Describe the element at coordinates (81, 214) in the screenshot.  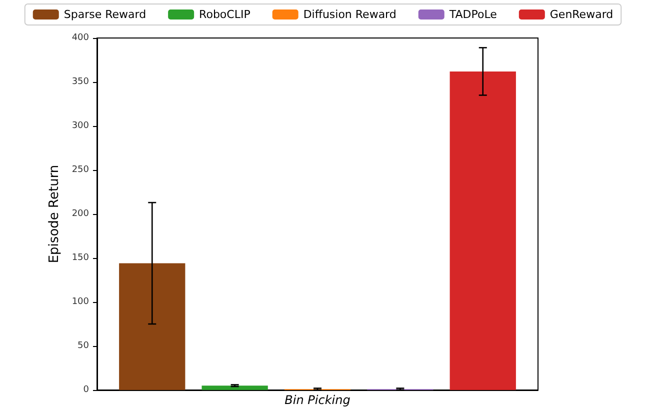
I see `y-tick-label: 200` at that location.